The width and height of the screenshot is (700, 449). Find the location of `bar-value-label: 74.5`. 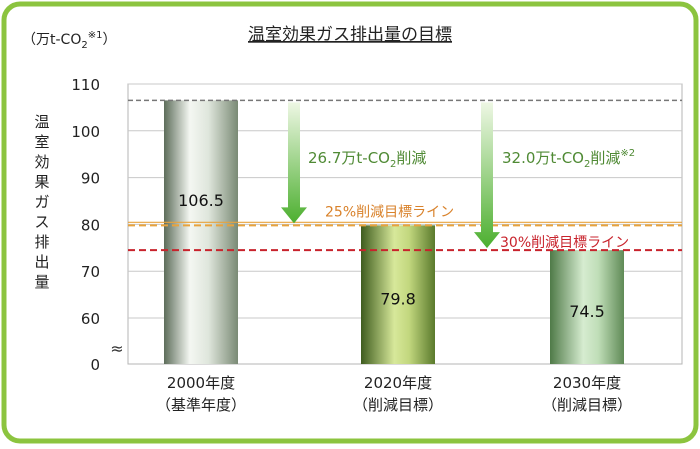

bar-value-label: 74.5 is located at coordinates (587, 311).